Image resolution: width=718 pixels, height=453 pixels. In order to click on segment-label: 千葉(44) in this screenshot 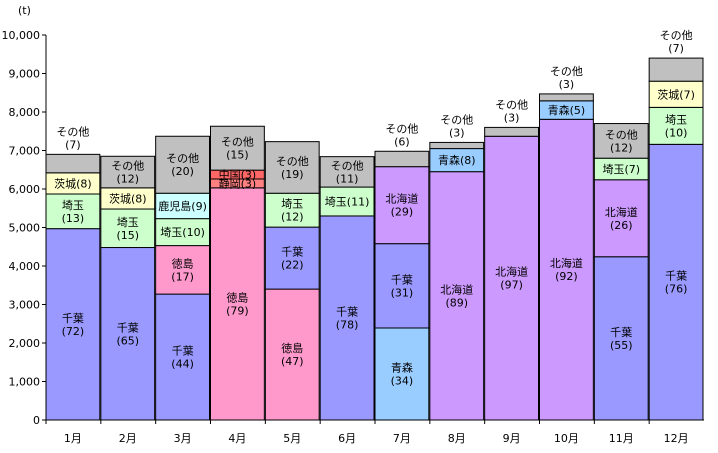, I will do `click(182, 357)`.